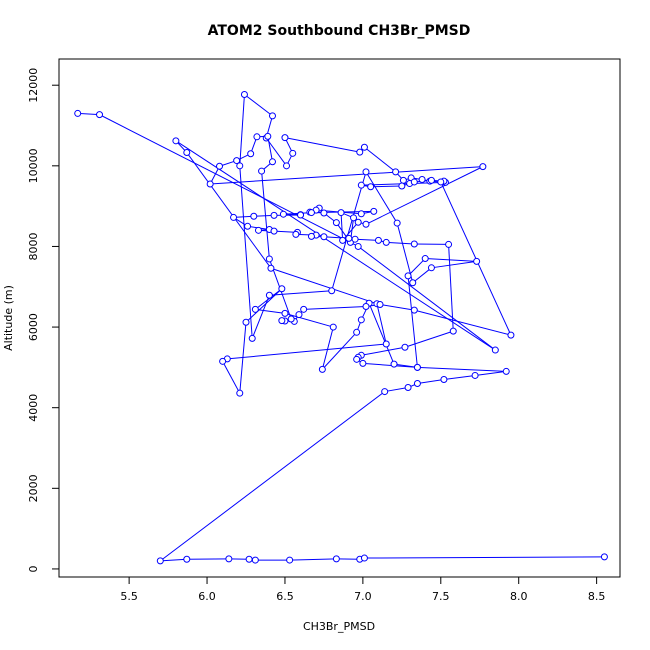 Image resolution: width=650 pixels, height=650 pixels. What do you see at coordinates (363, 589) in the screenshot?
I see `x-axis: 5.5 6.0 6.5 7.0 7.5 8.0 8.5` at bounding box center [363, 589].